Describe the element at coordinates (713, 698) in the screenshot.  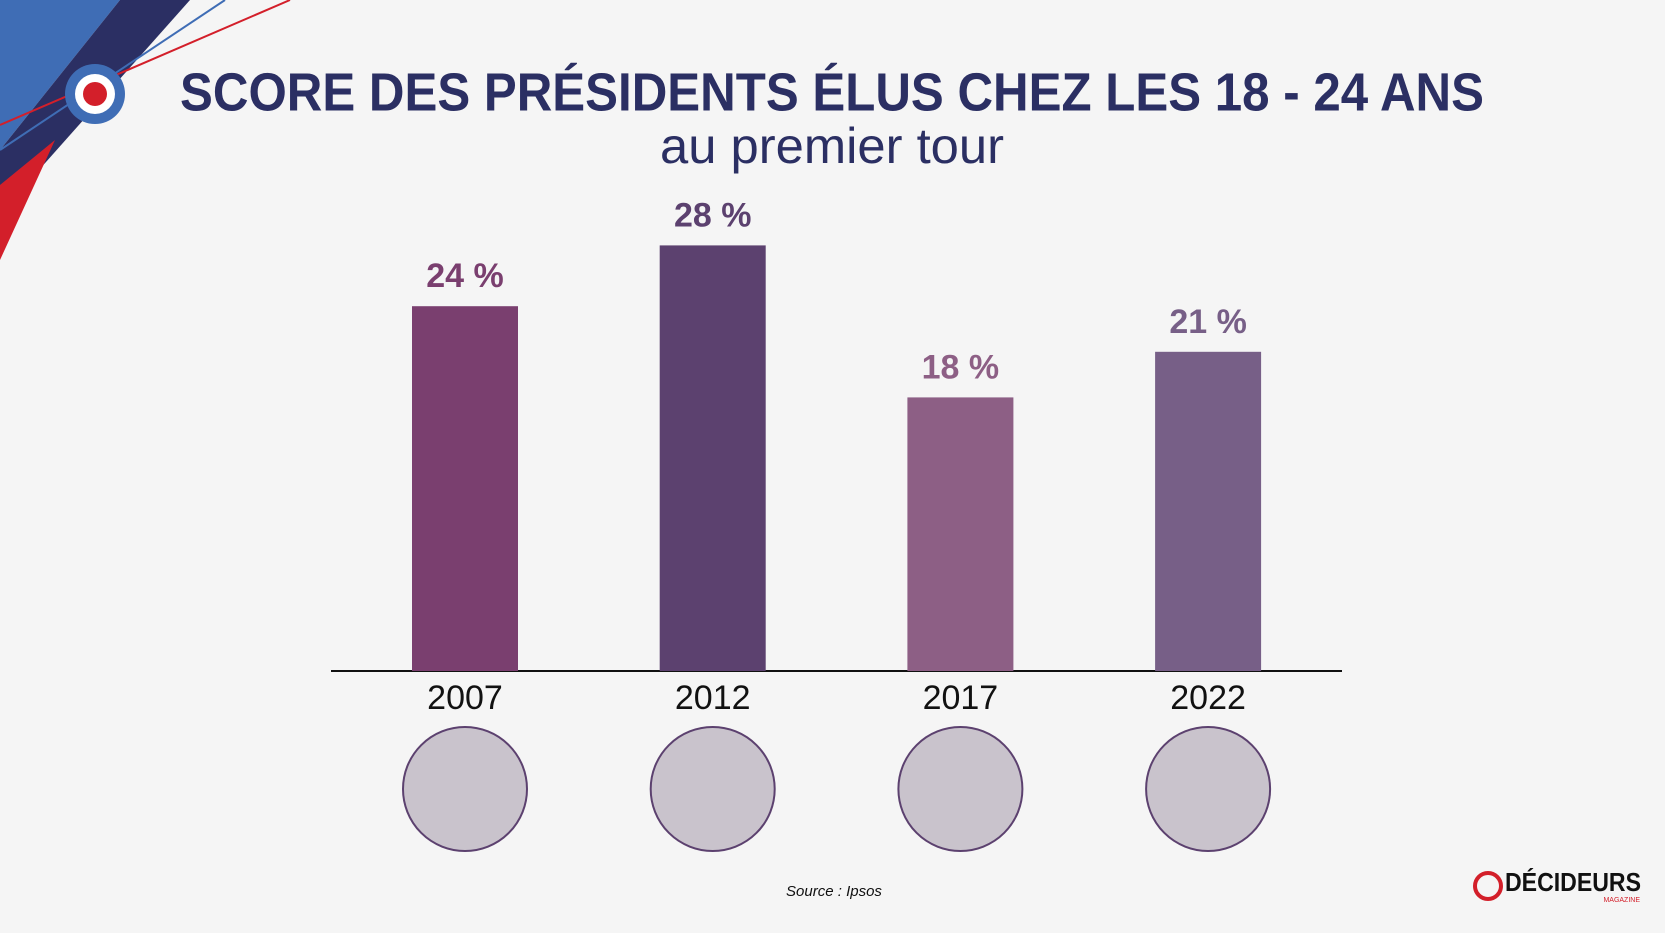
I see `x-tick-label: 2012` at that location.